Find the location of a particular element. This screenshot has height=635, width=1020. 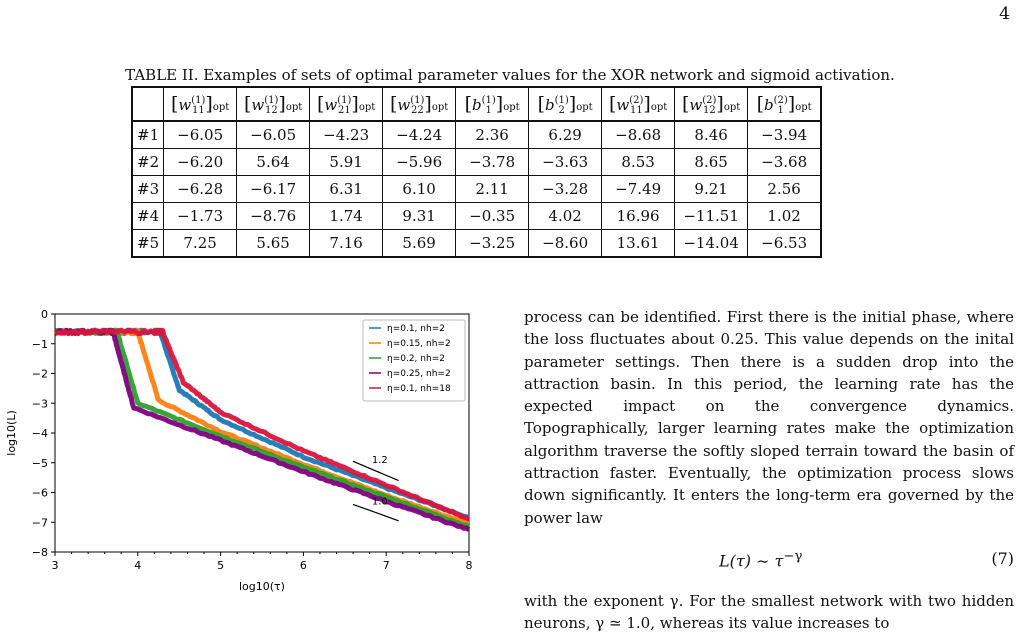

table-cell: −4.24 is located at coordinates (419, 134).